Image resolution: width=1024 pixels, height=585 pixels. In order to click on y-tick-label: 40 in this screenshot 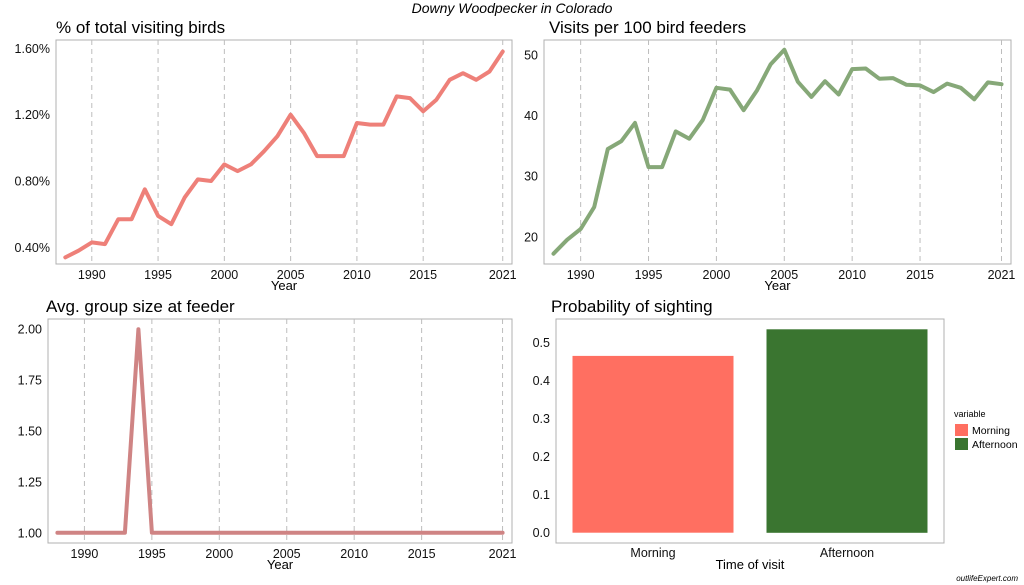, I will do `click(531, 116)`.